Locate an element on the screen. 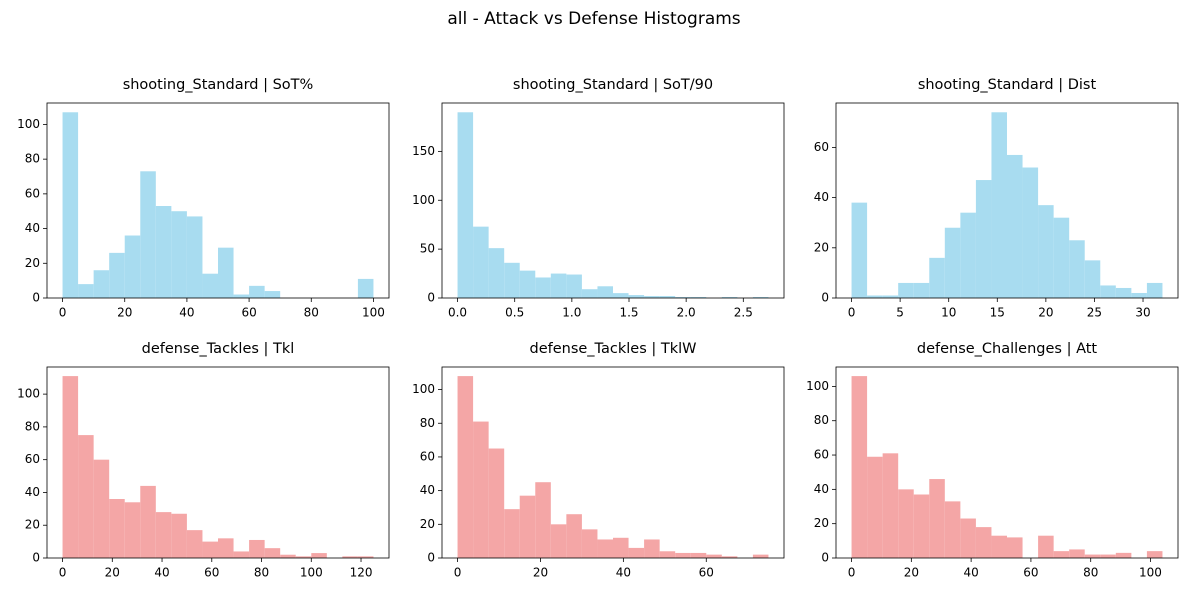 Image resolution: width=1189 pixels, height=592 pixels. x-tick-label: 30 is located at coordinates (1142, 313).